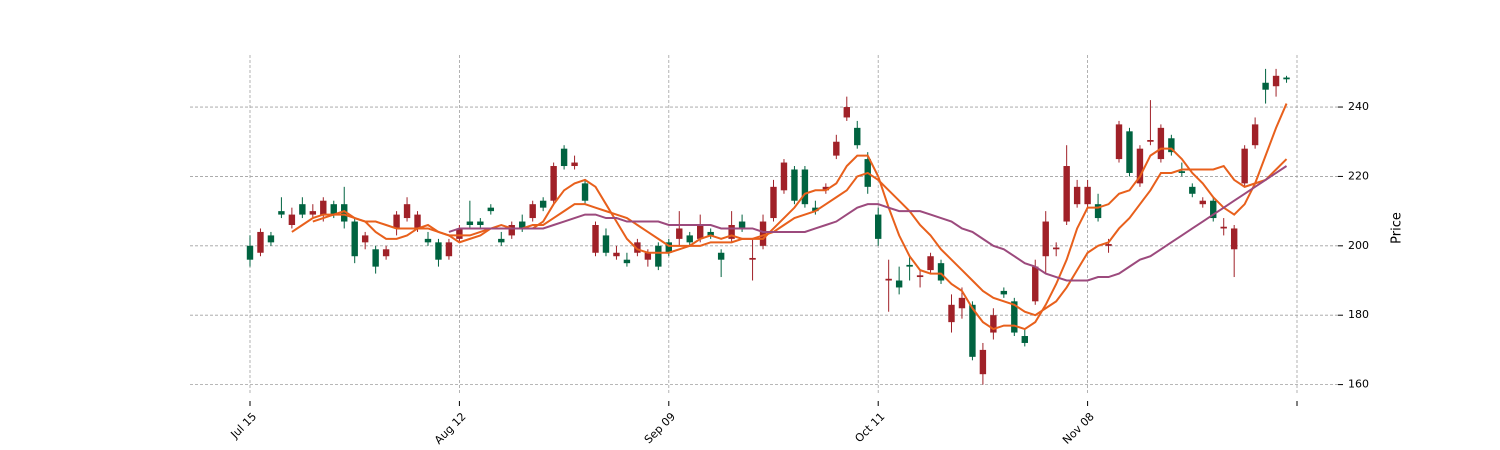 This screenshot has width=1500, height=450. What do you see at coordinates (1358, 384) in the screenshot?
I see `y-tick-label: 160` at bounding box center [1358, 384].